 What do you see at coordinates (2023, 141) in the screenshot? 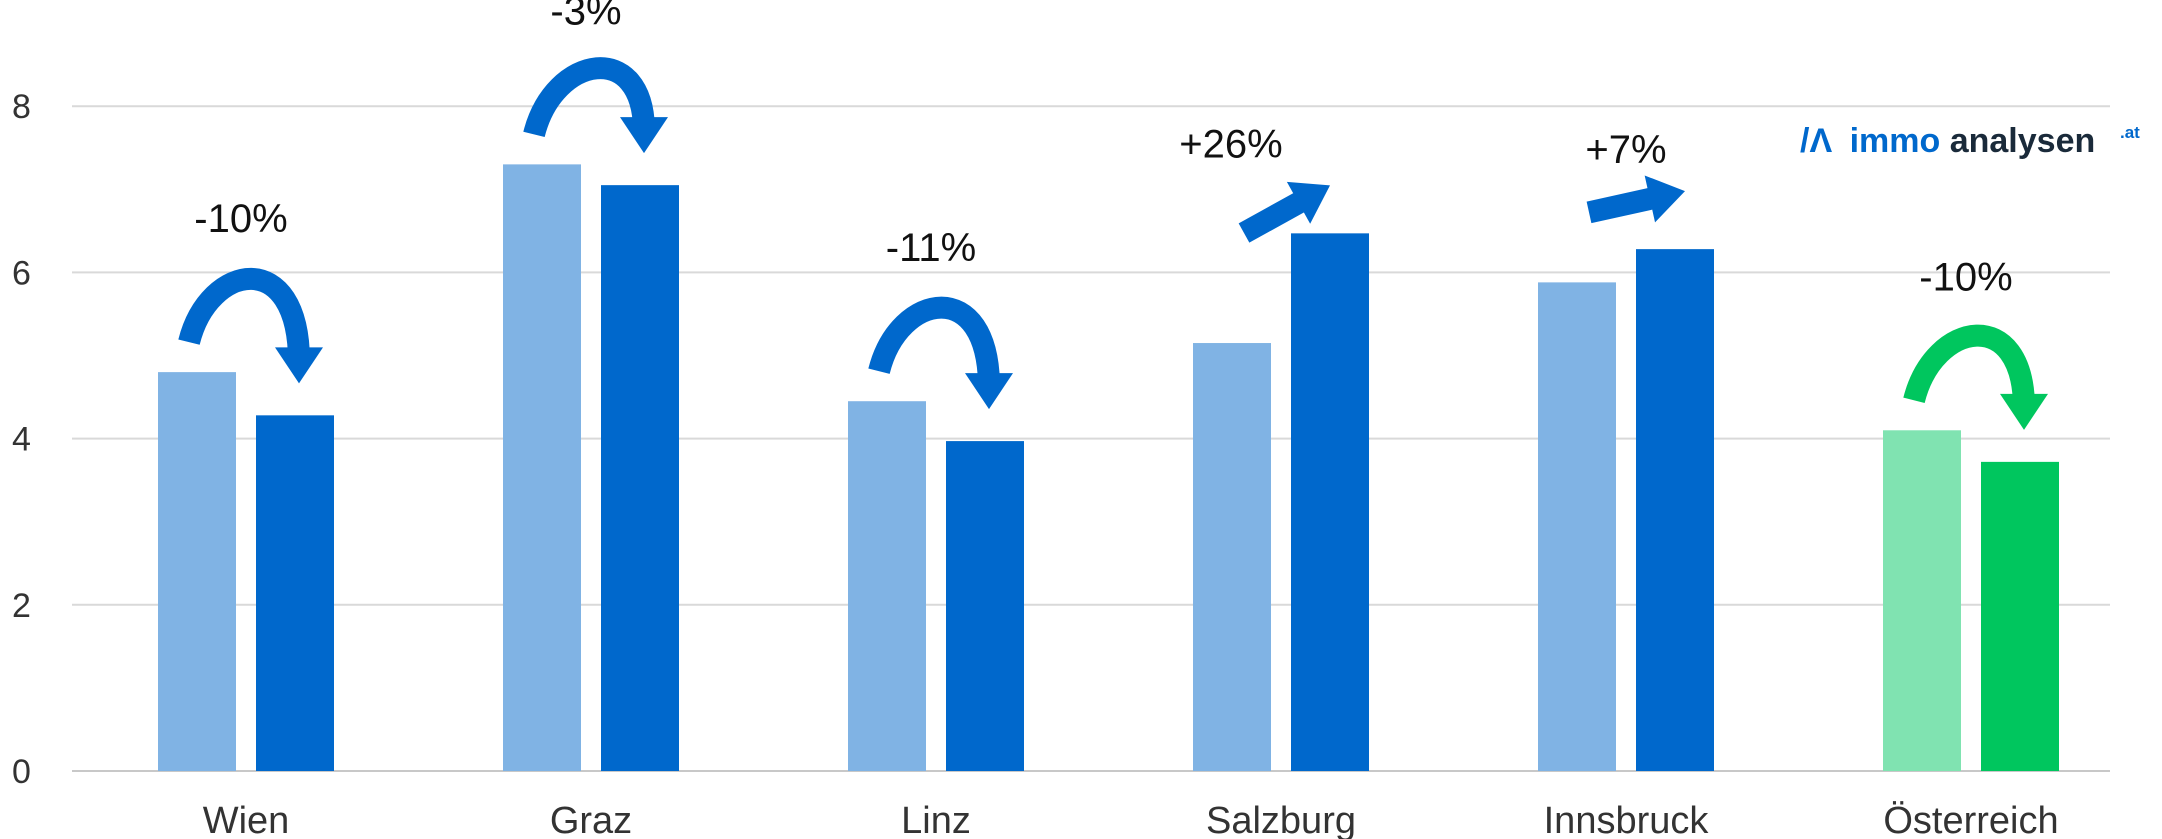
I see `logo-brand-regular: analysen` at bounding box center [2023, 141].